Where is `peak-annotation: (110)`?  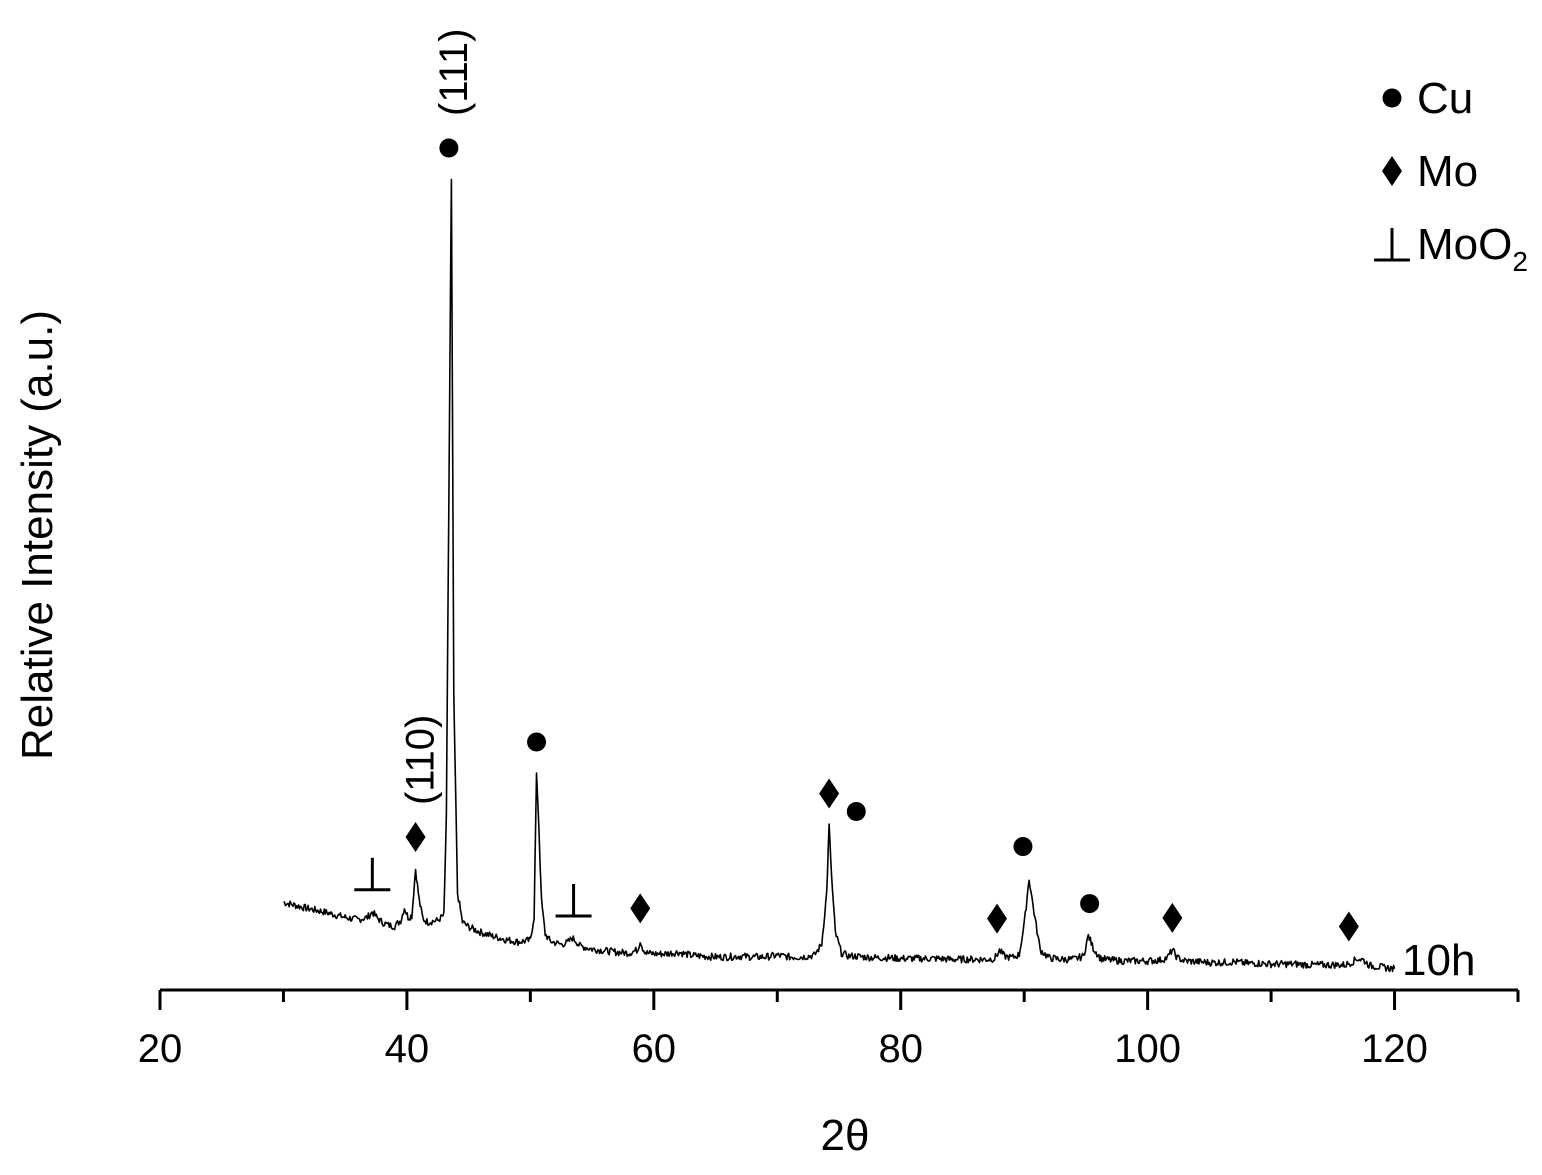
peak-annotation: (110) is located at coordinates (421, 760).